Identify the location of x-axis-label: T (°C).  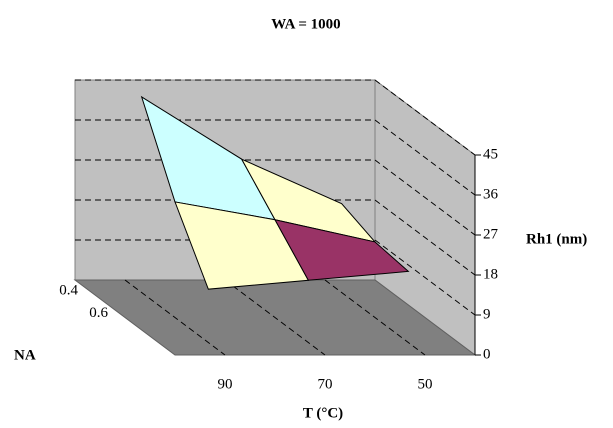
(323, 413).